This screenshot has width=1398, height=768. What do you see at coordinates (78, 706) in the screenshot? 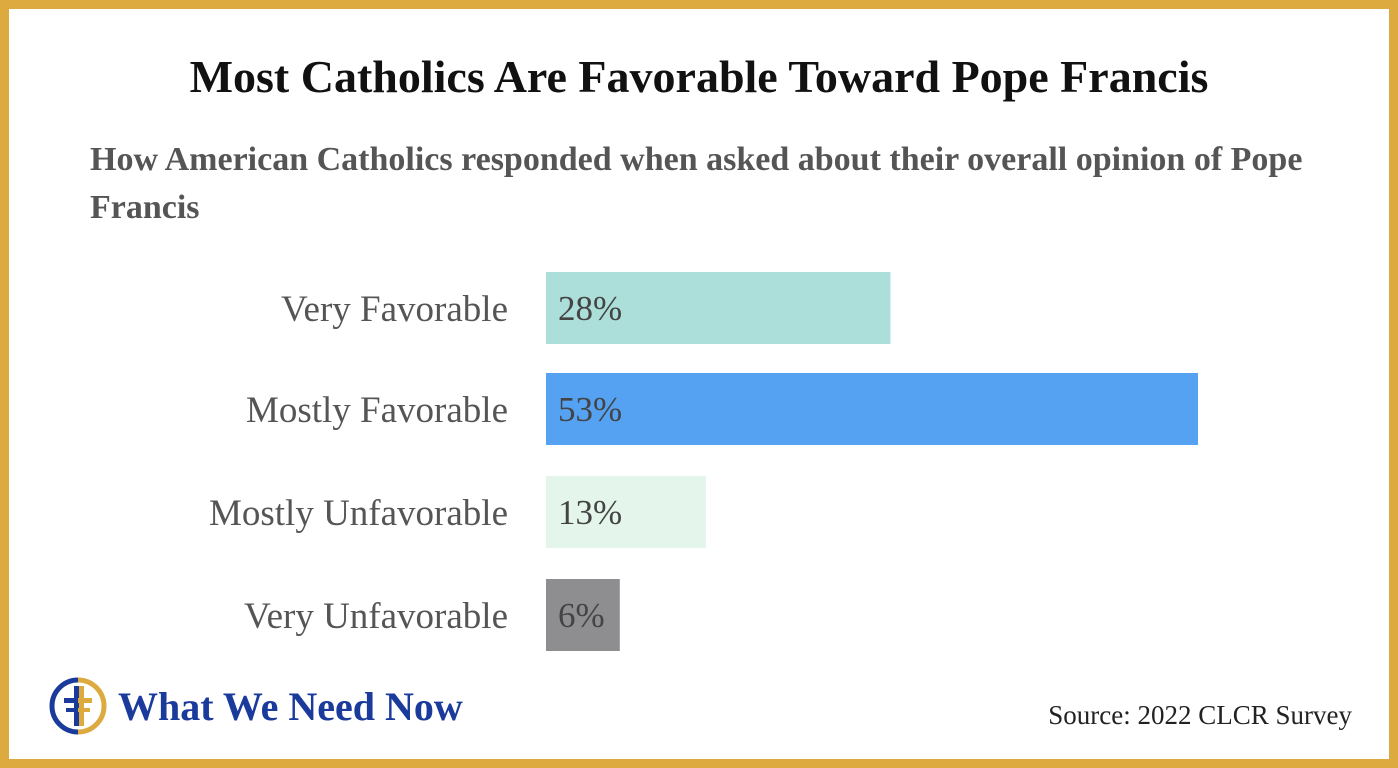
I see `cross-circle-logo-icon` at bounding box center [78, 706].